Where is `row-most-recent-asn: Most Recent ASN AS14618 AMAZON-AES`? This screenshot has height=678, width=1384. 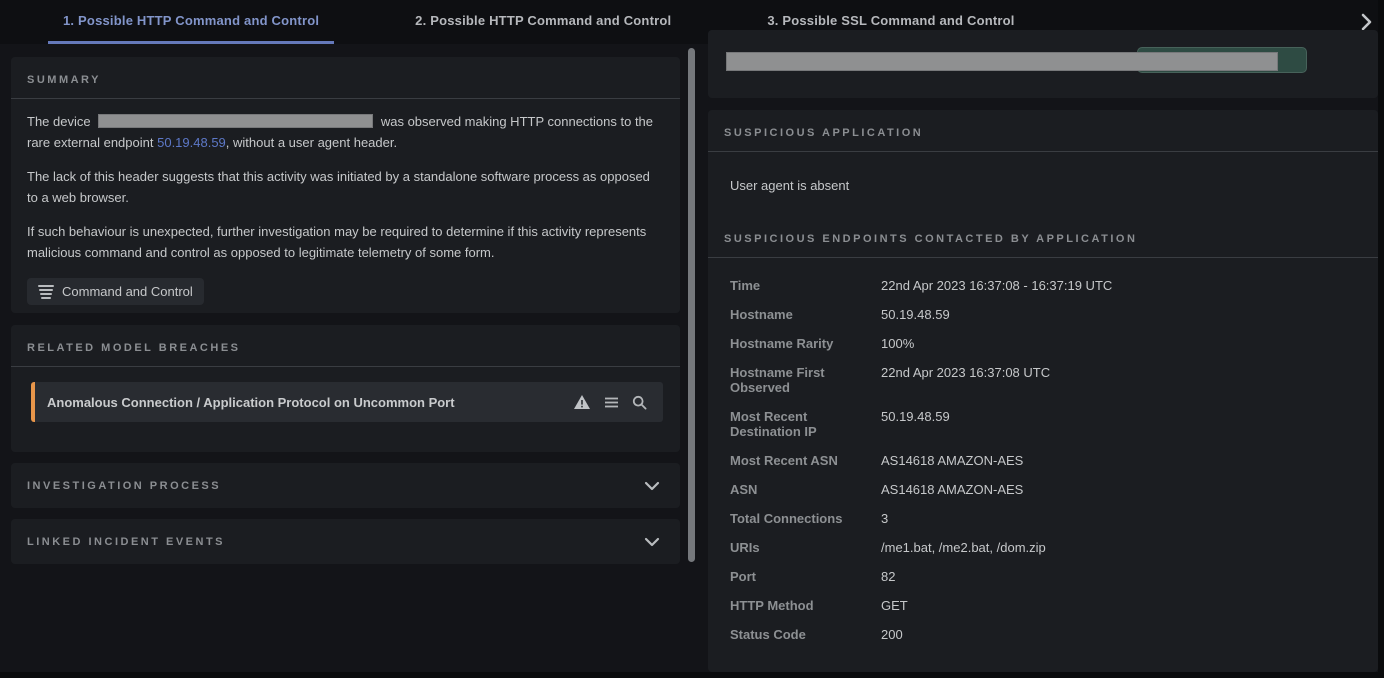
row-most-recent-asn: Most Recent ASN AS14618 AMAZON-AES is located at coordinates (1046, 460).